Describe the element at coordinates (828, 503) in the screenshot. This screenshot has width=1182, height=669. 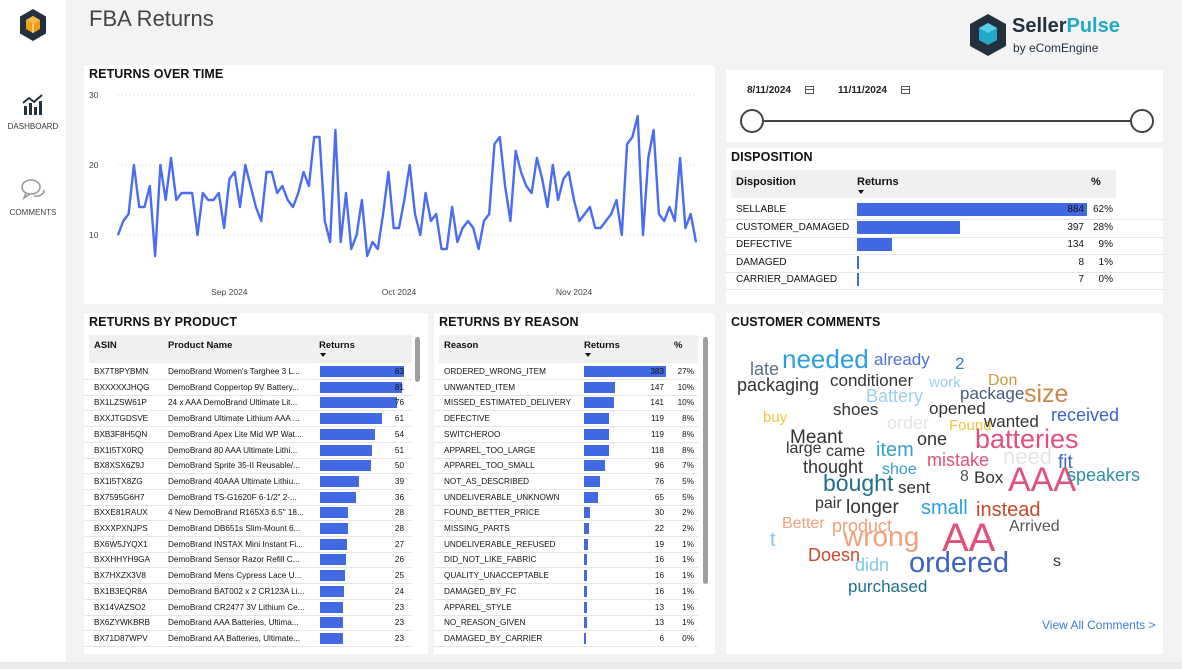
I see `cloud-word: pair` at that location.